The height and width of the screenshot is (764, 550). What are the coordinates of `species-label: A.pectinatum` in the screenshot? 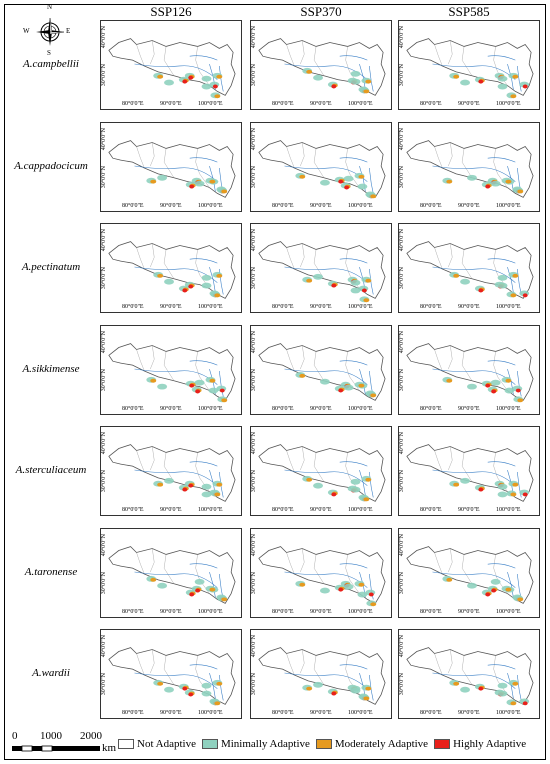 It's located at (51, 267).